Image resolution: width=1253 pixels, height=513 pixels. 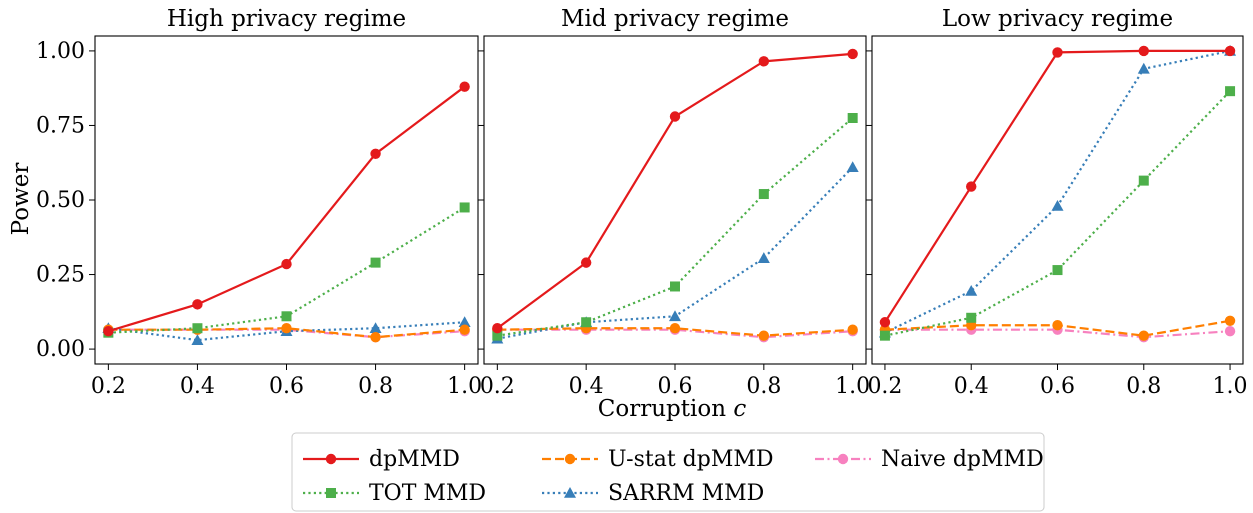 I want to click on legend-entry: SARRM MMD, so click(x=653, y=493).